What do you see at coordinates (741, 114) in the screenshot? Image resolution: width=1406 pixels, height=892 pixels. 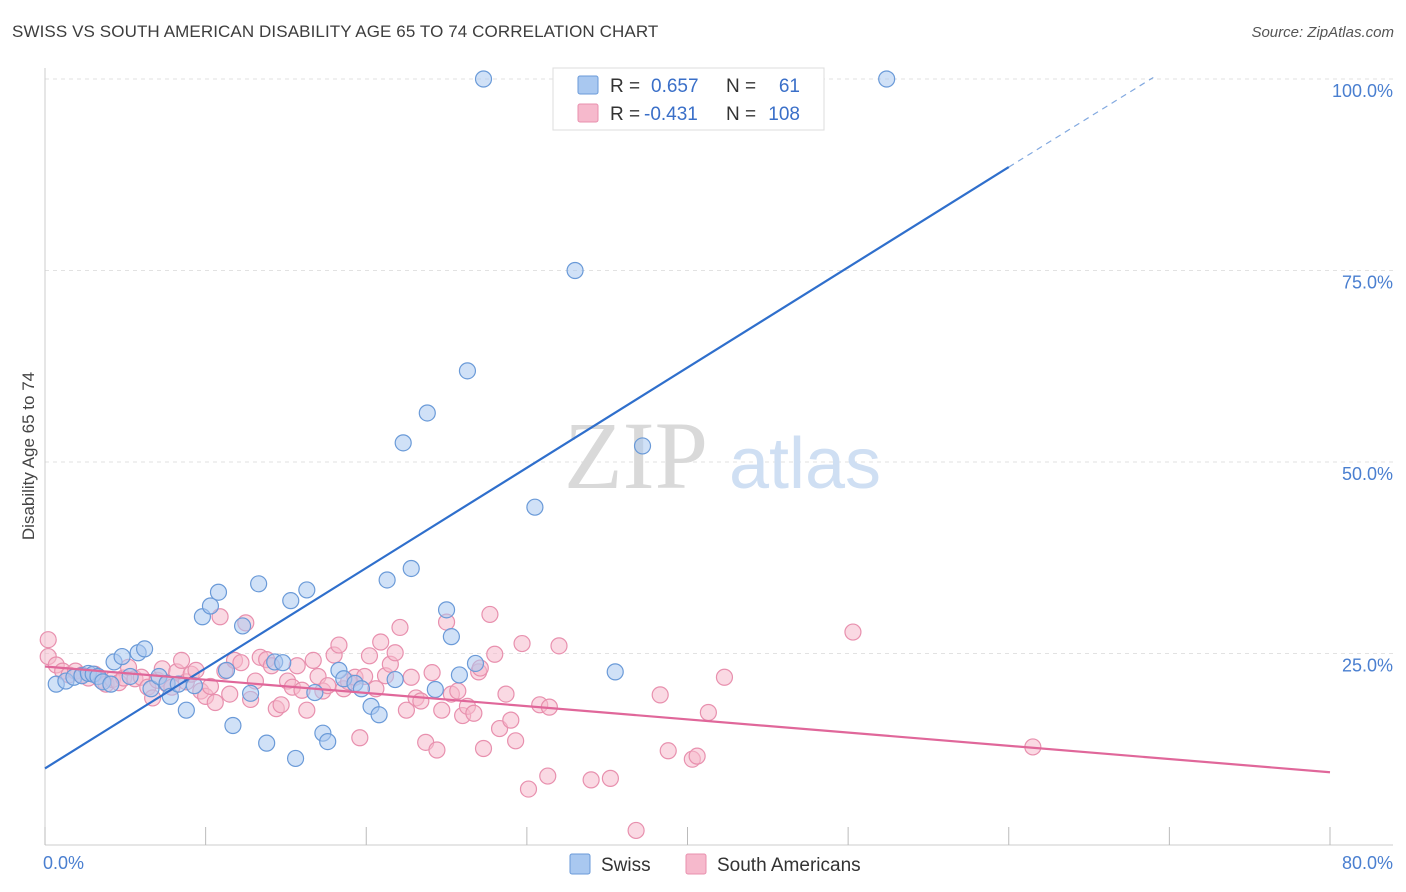 I see `sa-n-label: N =` at bounding box center [741, 114].